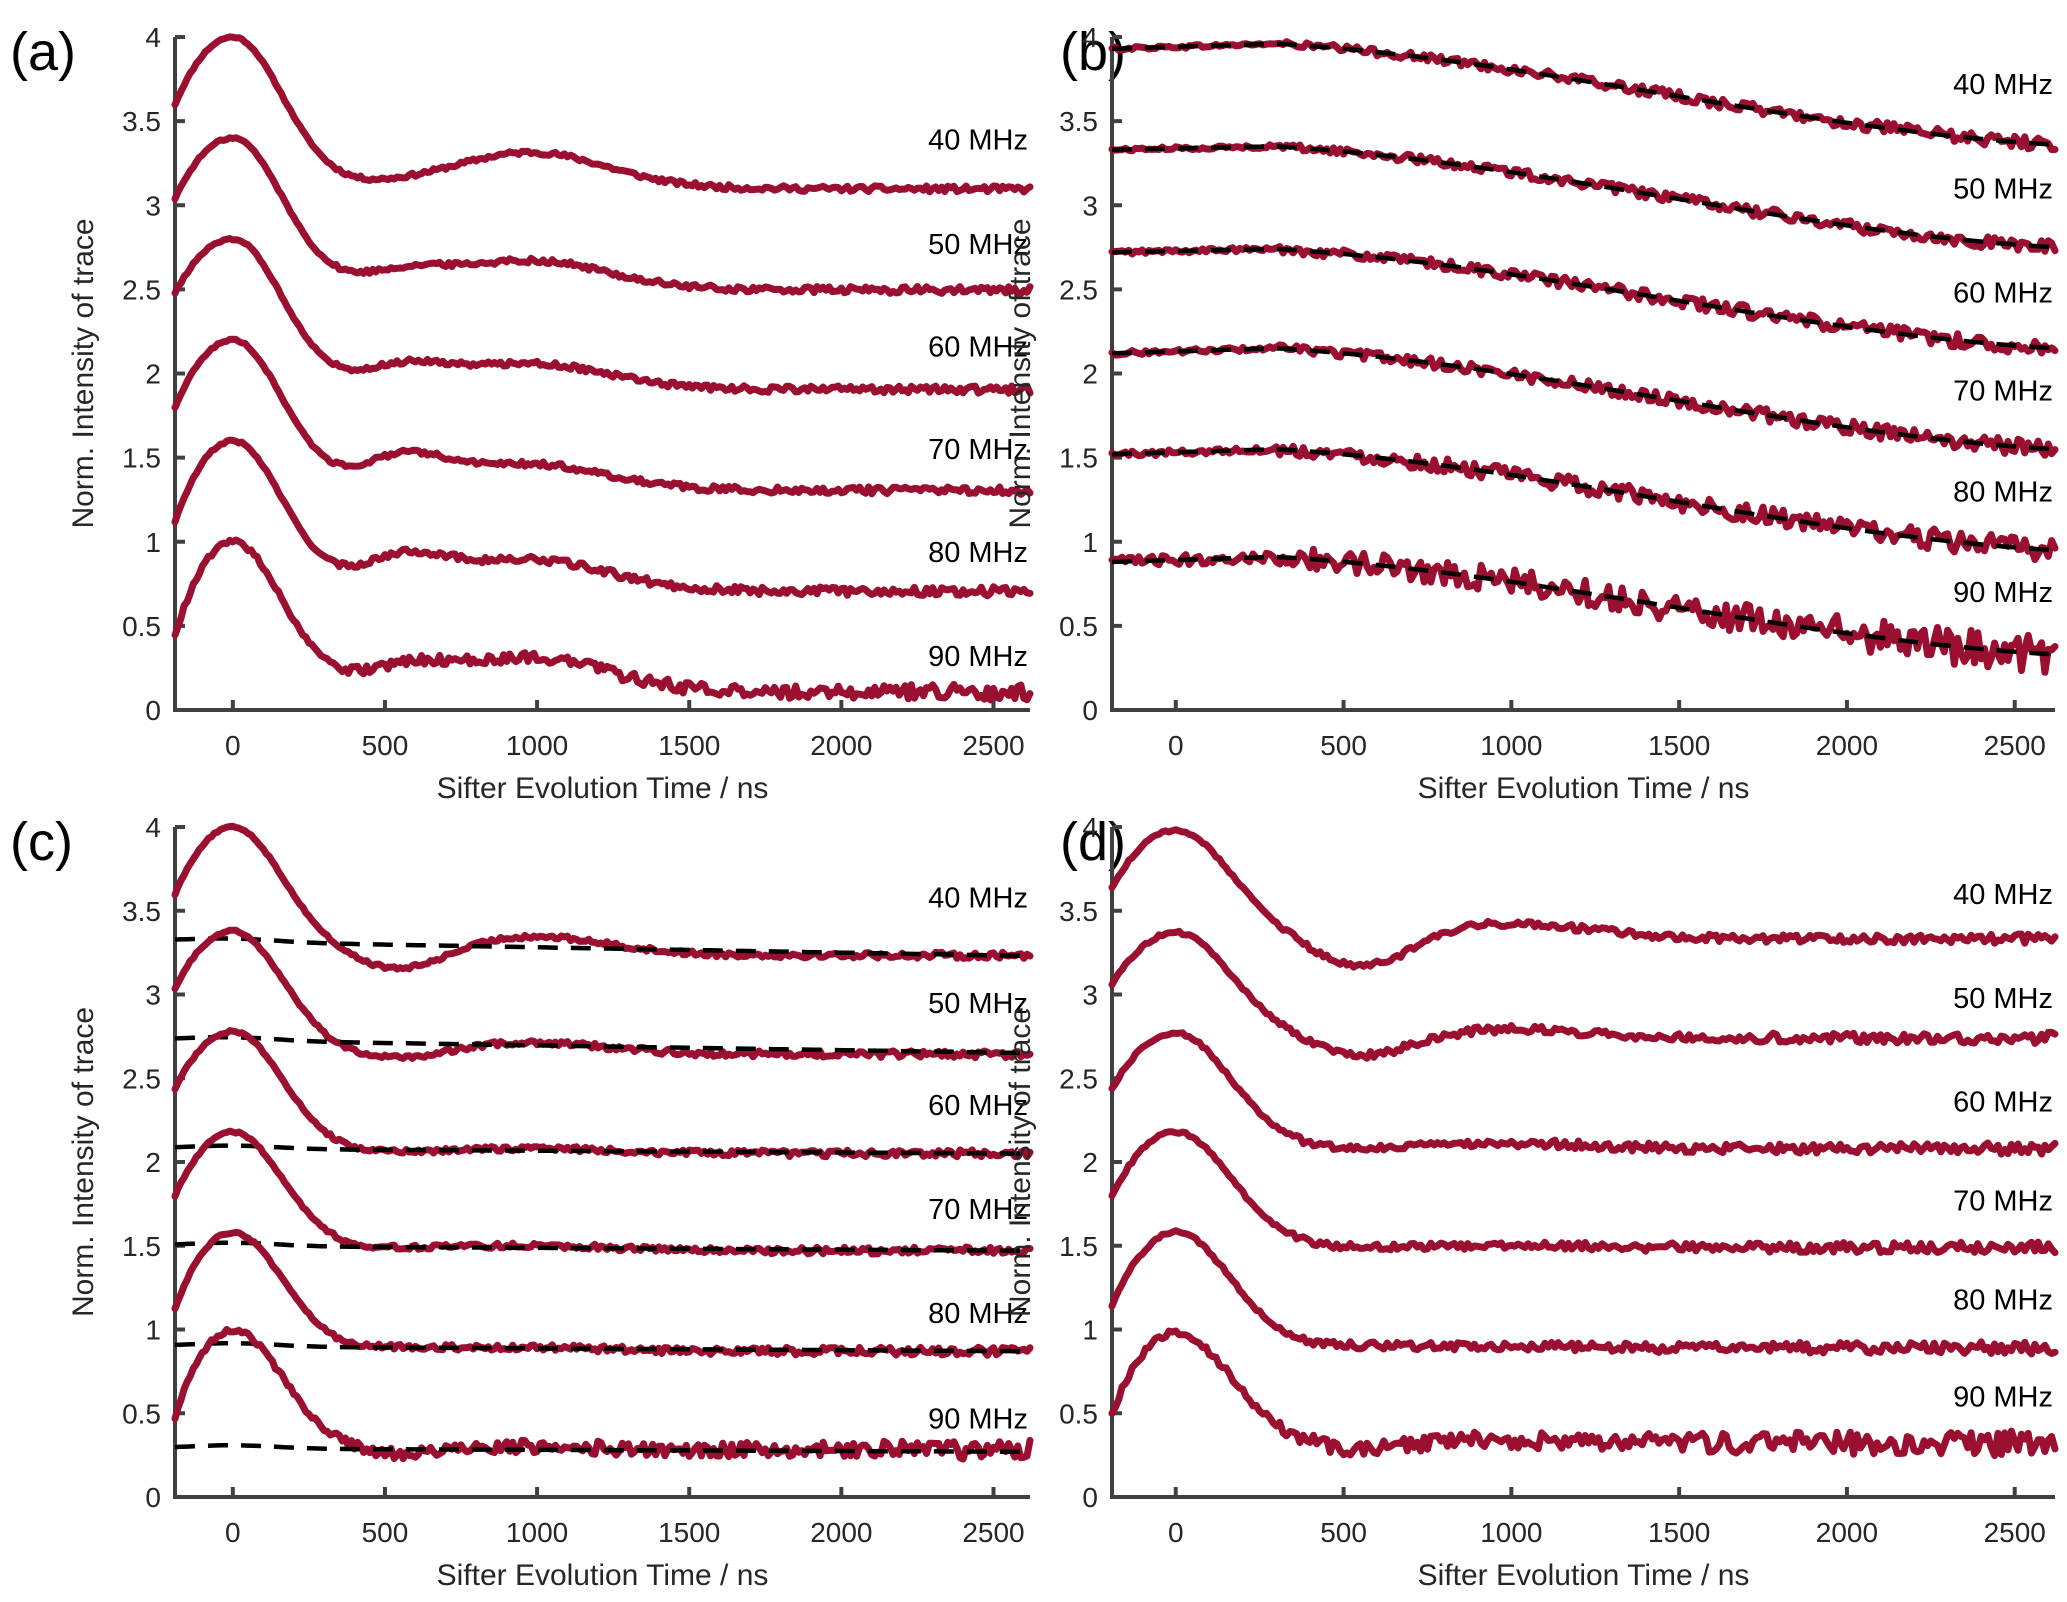 The image size is (2067, 1602). I want to click on panel-letter: (c), so click(41, 842).